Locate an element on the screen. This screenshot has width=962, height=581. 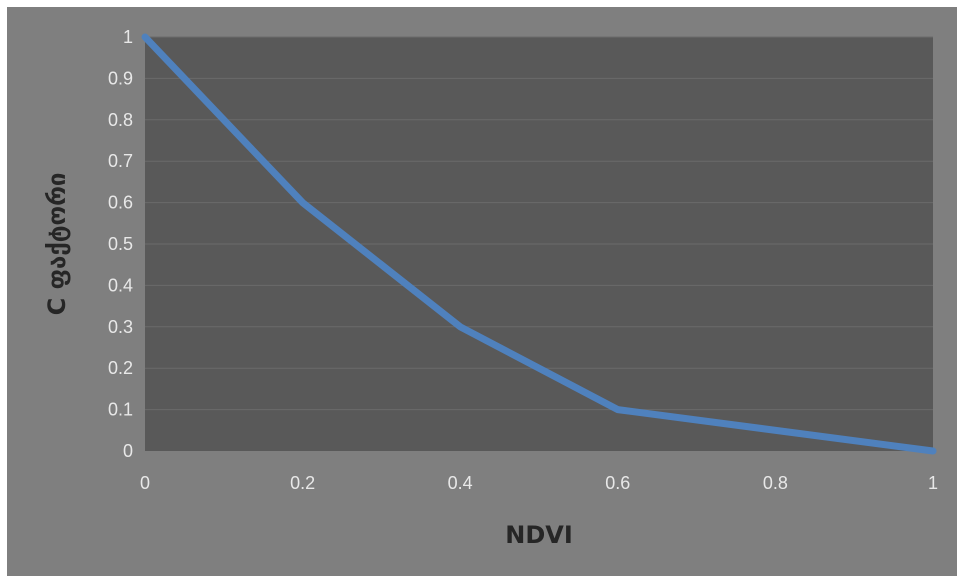
x-tick-label: 0 is located at coordinates (145, 483).